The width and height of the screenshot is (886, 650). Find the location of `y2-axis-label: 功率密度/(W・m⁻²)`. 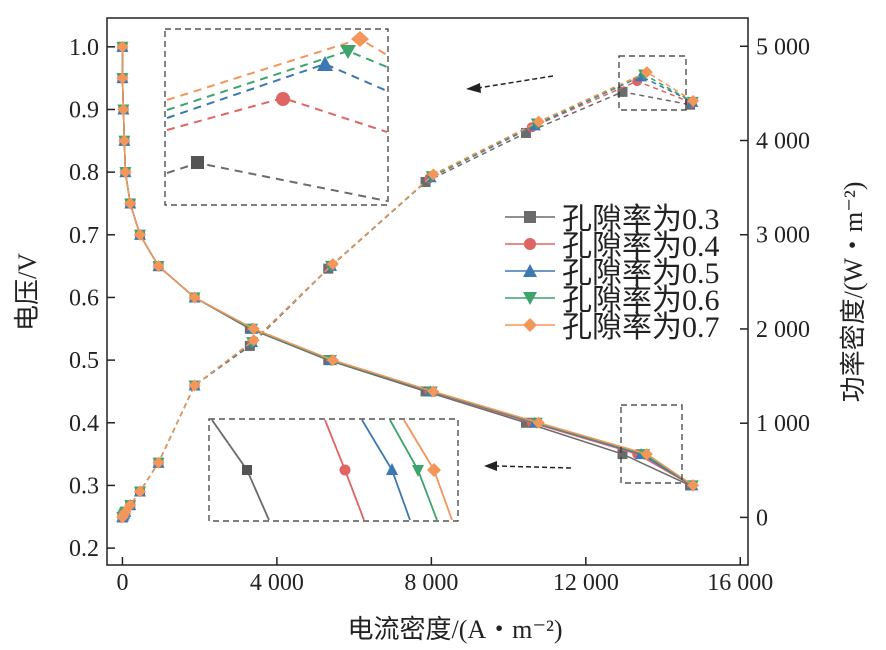

y2-axis-label: 功率密度/(W・m⁻²) is located at coordinates (853, 292).